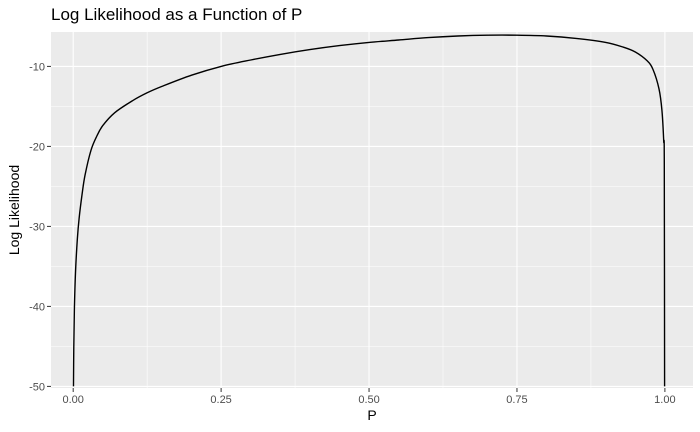 This screenshot has width=700, height=432. What do you see at coordinates (368, 400) in the screenshot?
I see `x-tick-label-2: 0.50` at bounding box center [368, 400].